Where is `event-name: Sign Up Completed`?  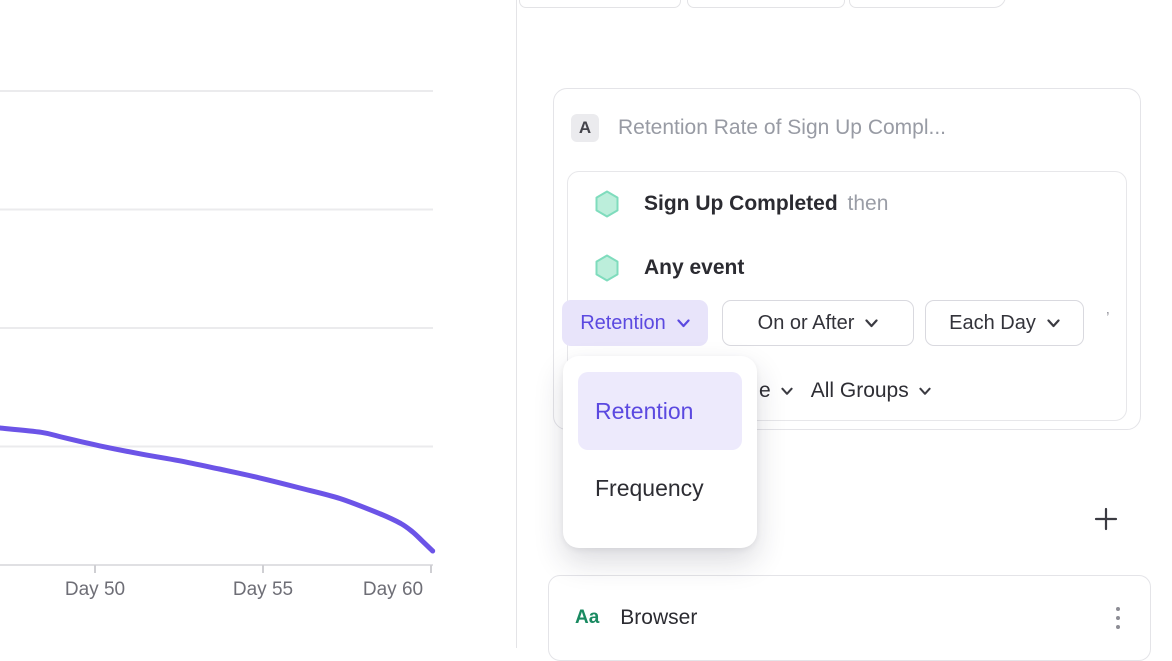
event-name: Sign Up Completed is located at coordinates (741, 203).